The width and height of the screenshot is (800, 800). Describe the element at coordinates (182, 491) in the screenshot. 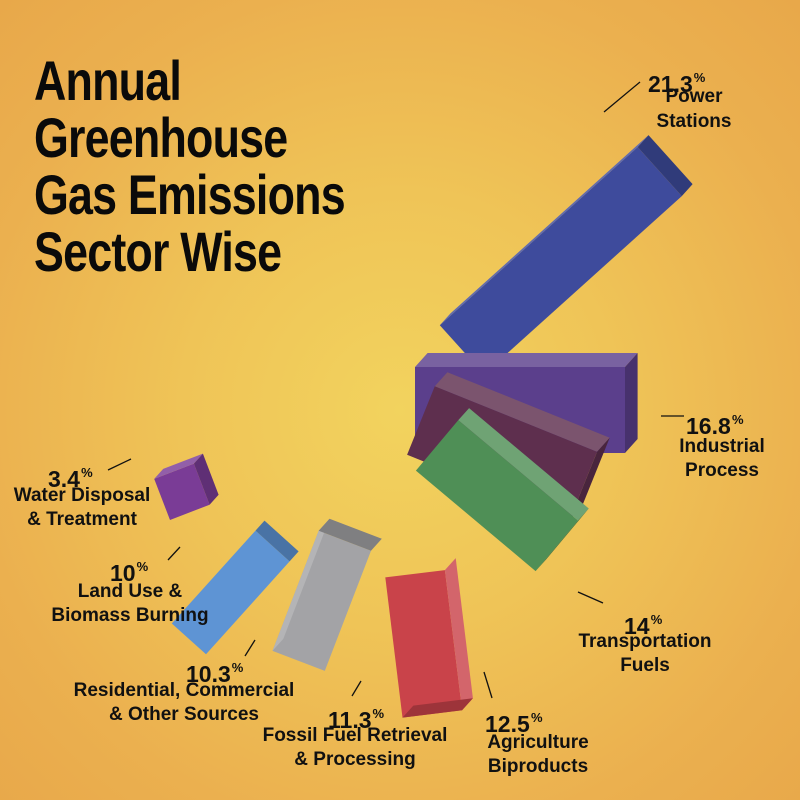

I see `bar-8-front` at that location.